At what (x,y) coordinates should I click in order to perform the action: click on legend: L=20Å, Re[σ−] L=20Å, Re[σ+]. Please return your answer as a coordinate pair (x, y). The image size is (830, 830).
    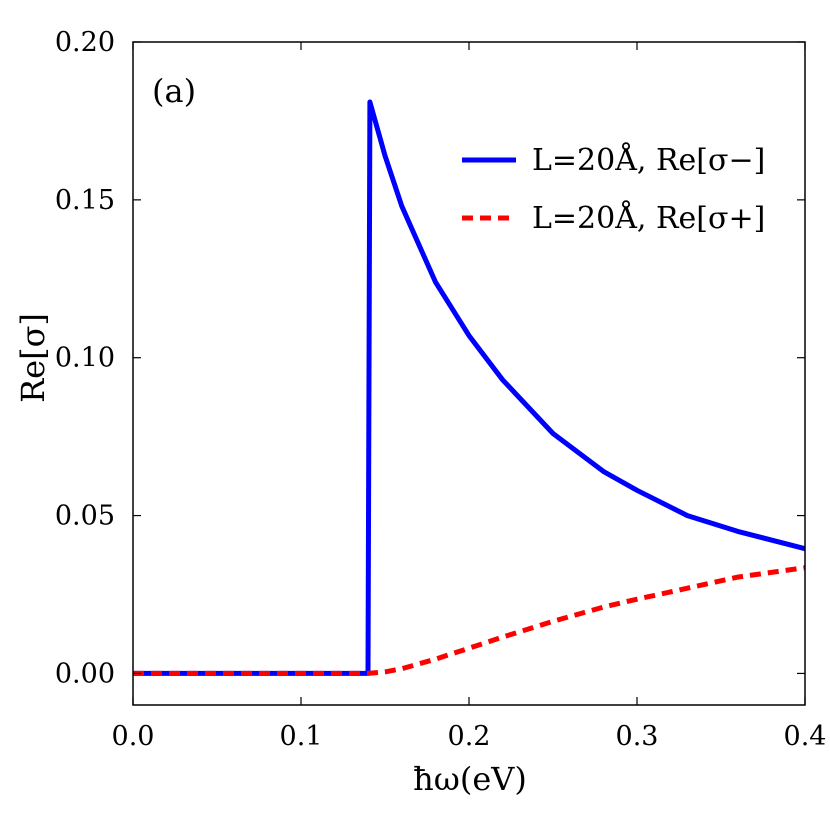
    Looking at the image, I should click on (613, 189).